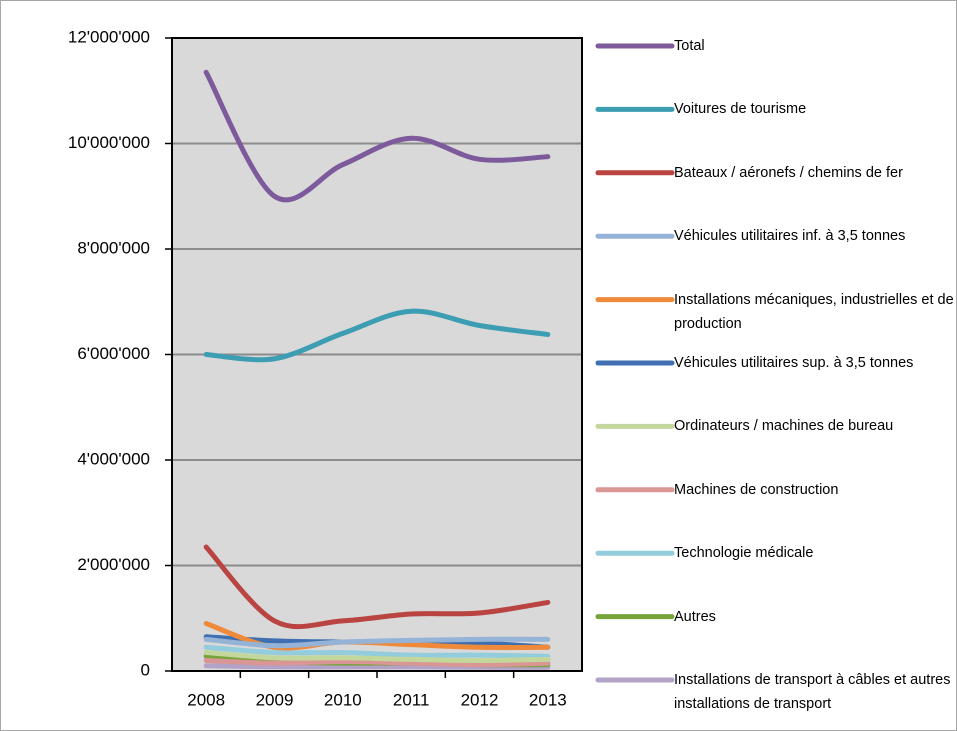  What do you see at coordinates (113, 353) in the screenshot?
I see `y-tick-label: 6'000'000` at bounding box center [113, 353].